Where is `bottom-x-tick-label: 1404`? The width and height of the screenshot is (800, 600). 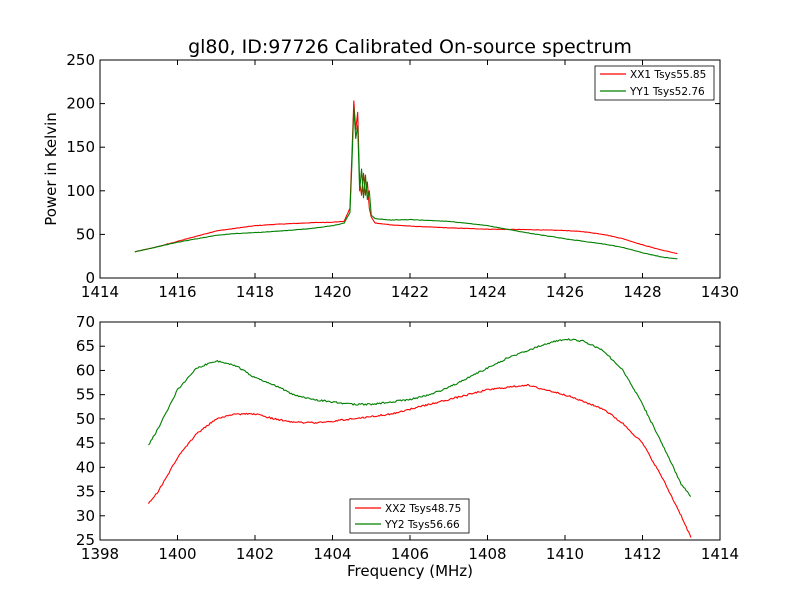 bottom-x-tick-label: 1404 is located at coordinates (332, 554).